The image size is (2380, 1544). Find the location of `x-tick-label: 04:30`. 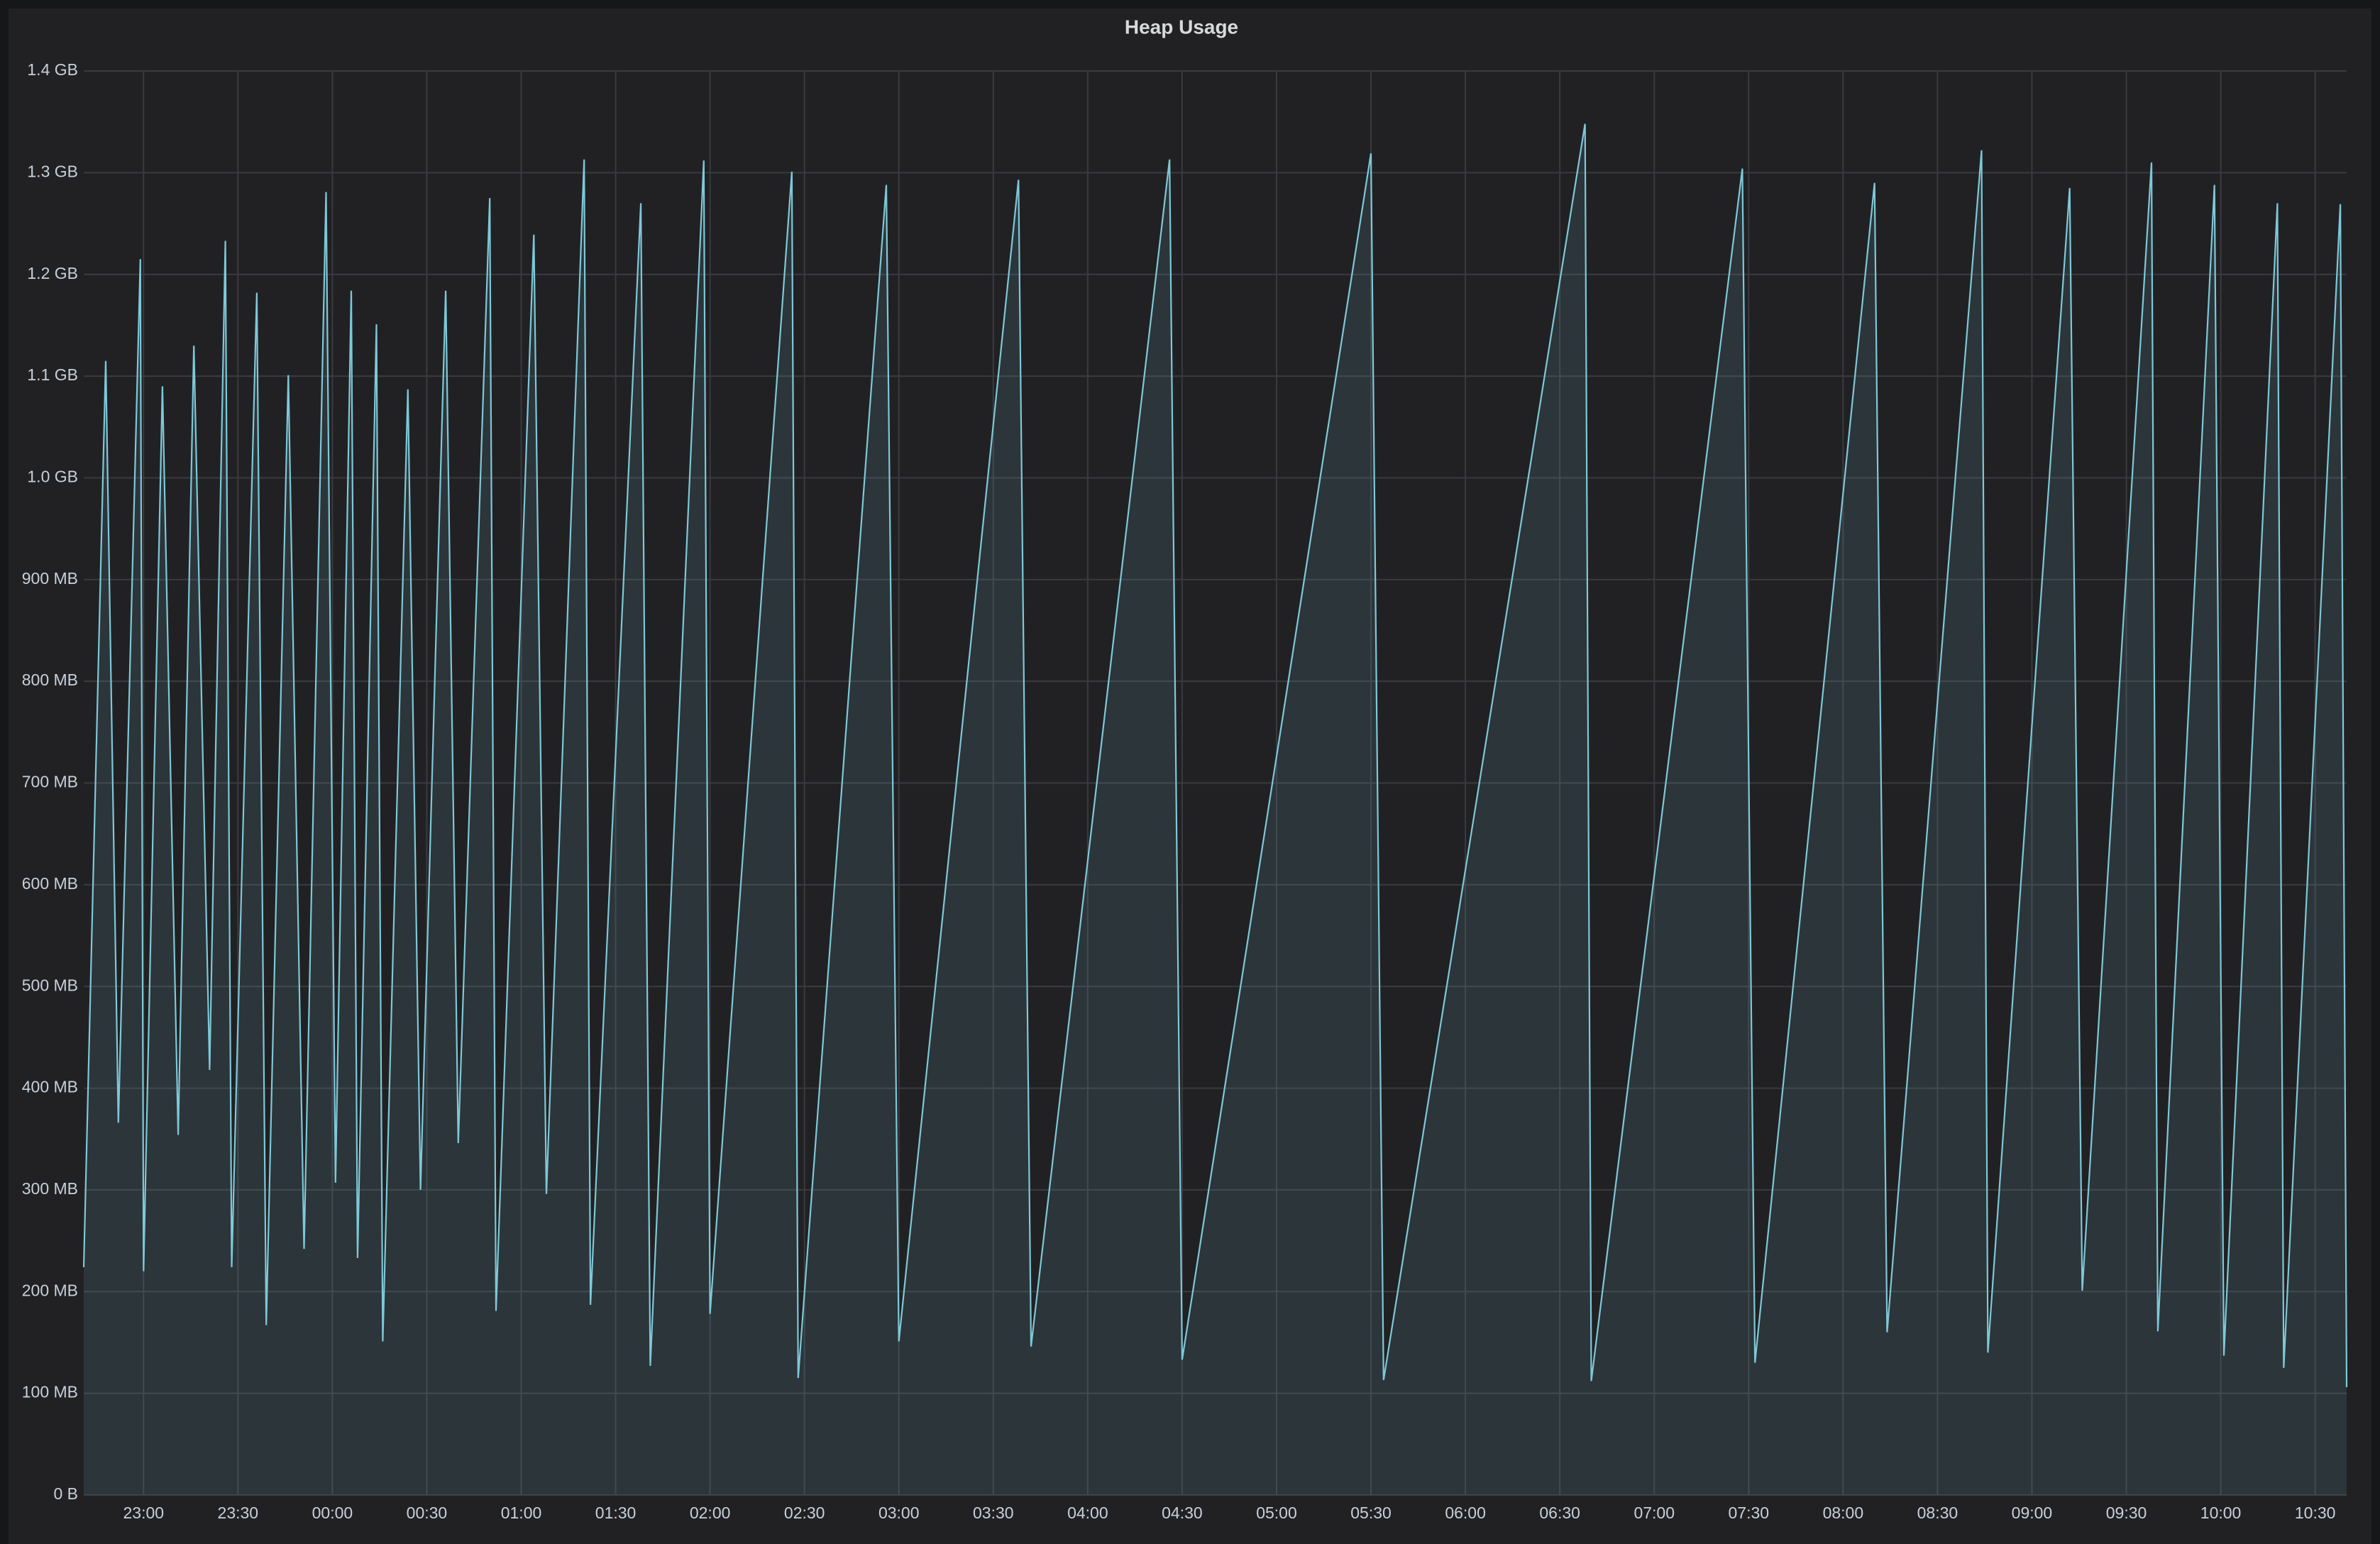

x-tick-label: 04:30 is located at coordinates (1183, 1513).